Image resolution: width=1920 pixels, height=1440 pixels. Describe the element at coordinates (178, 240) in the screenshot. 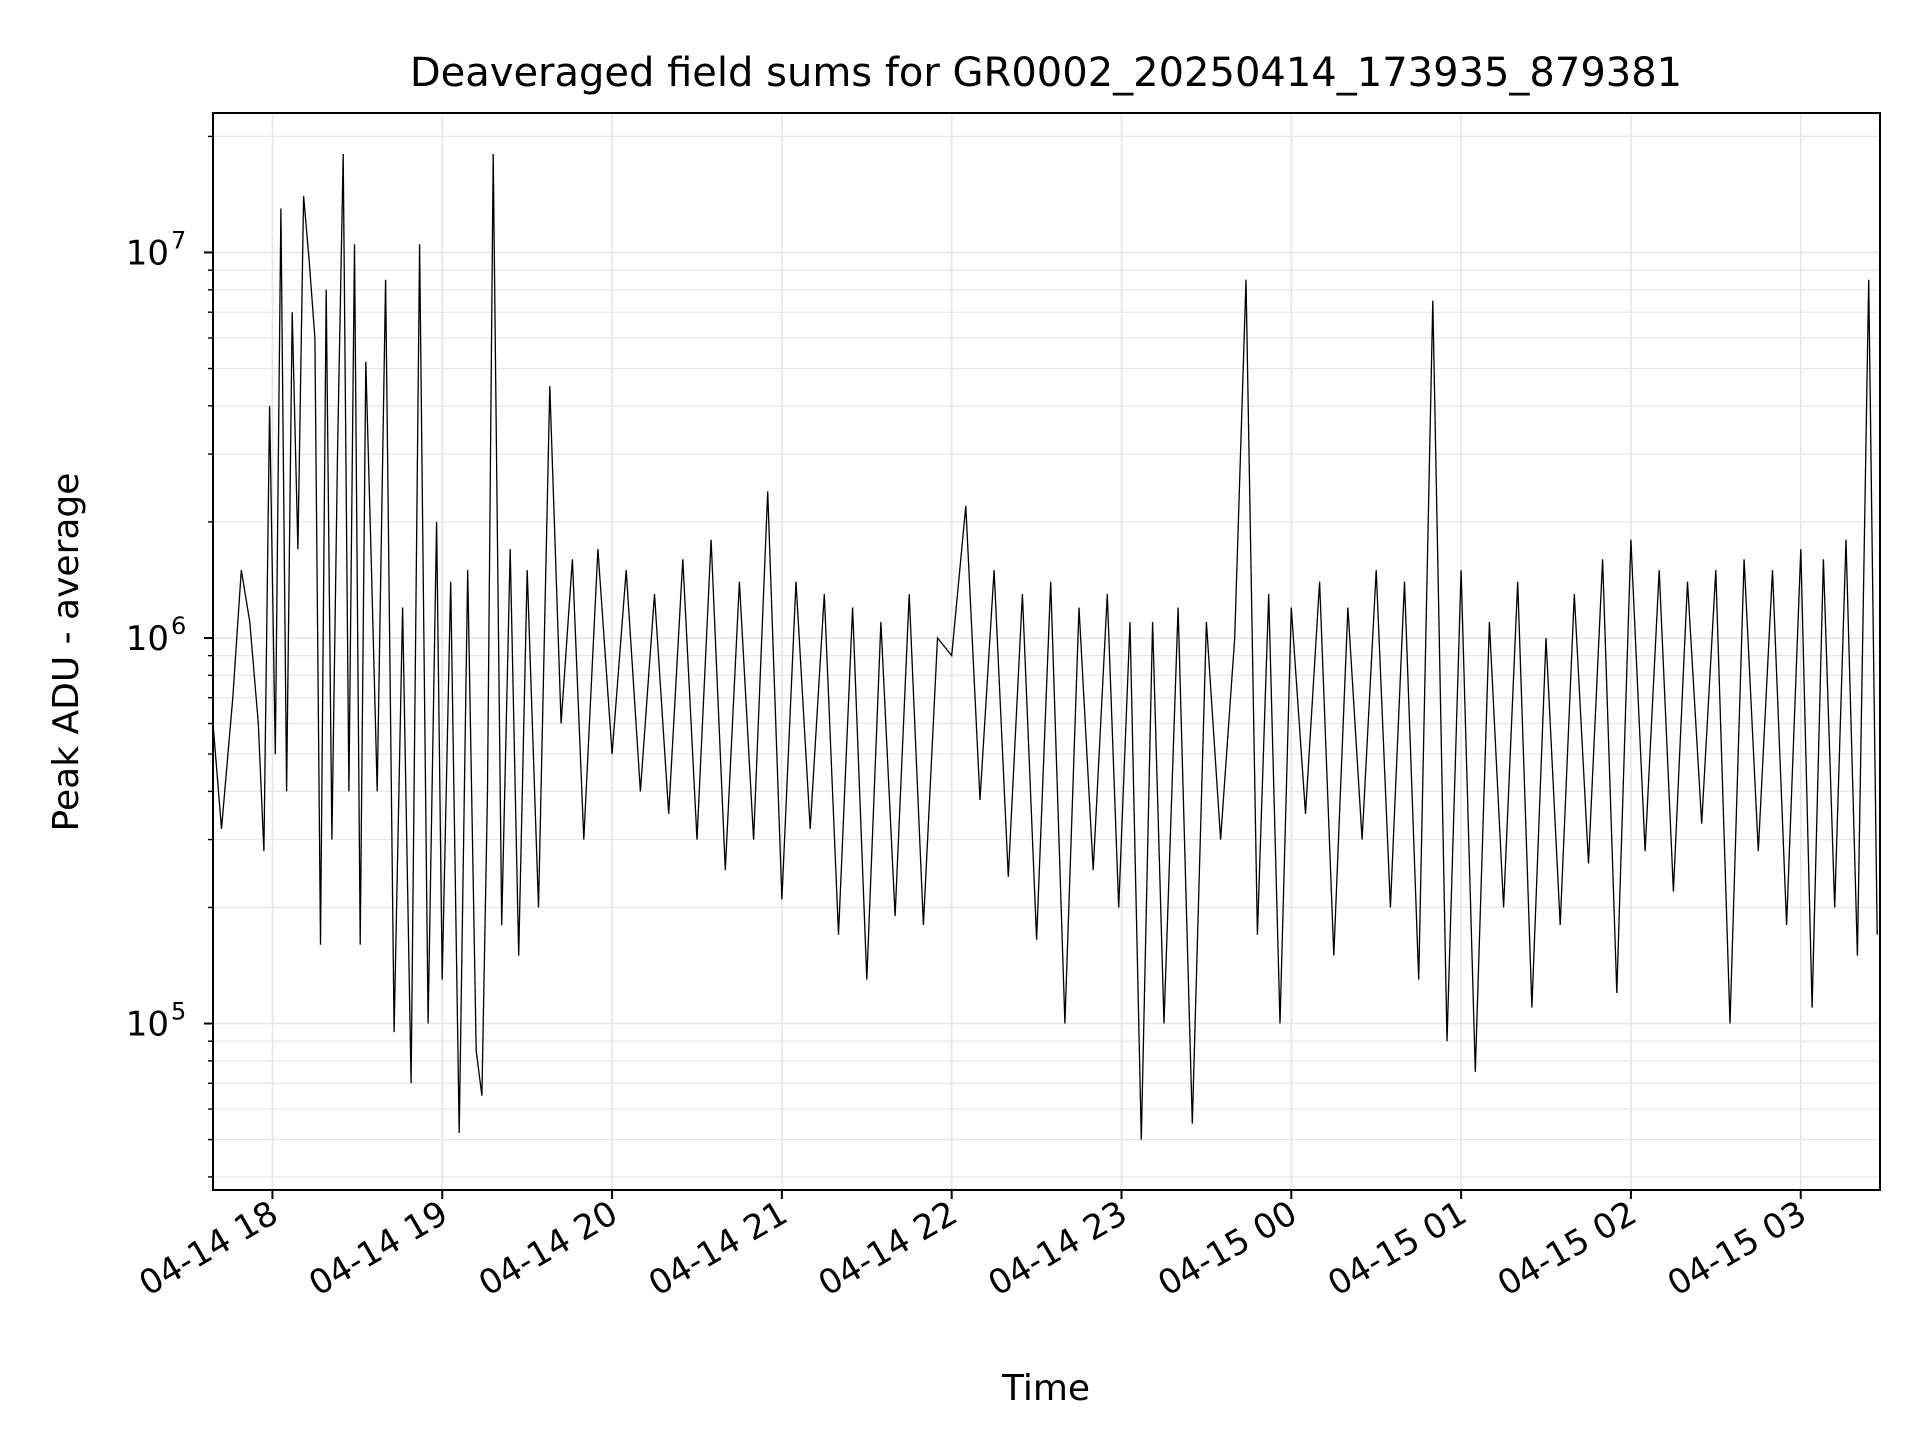

I see `y-tick-exponent: 7` at that location.